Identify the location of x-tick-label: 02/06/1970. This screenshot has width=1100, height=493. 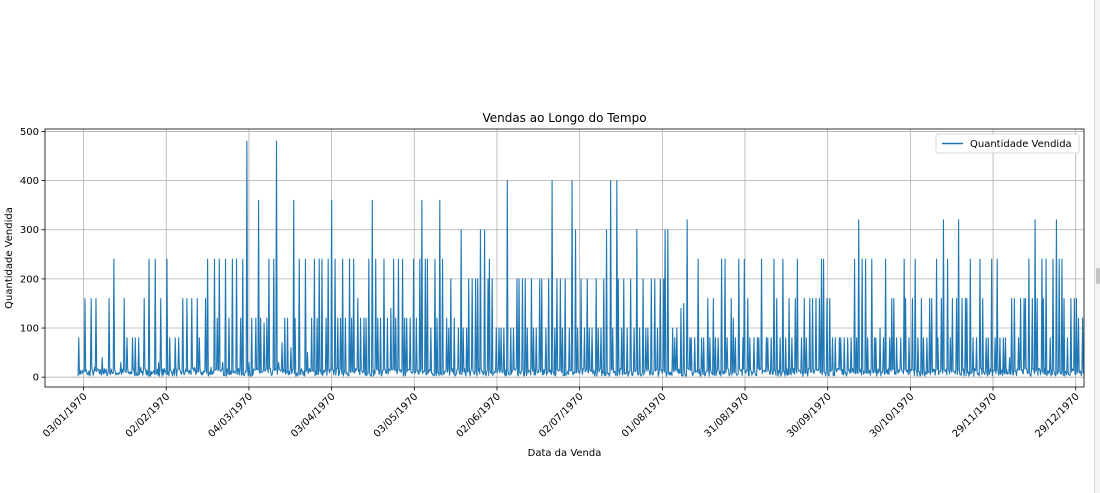
(479, 415).